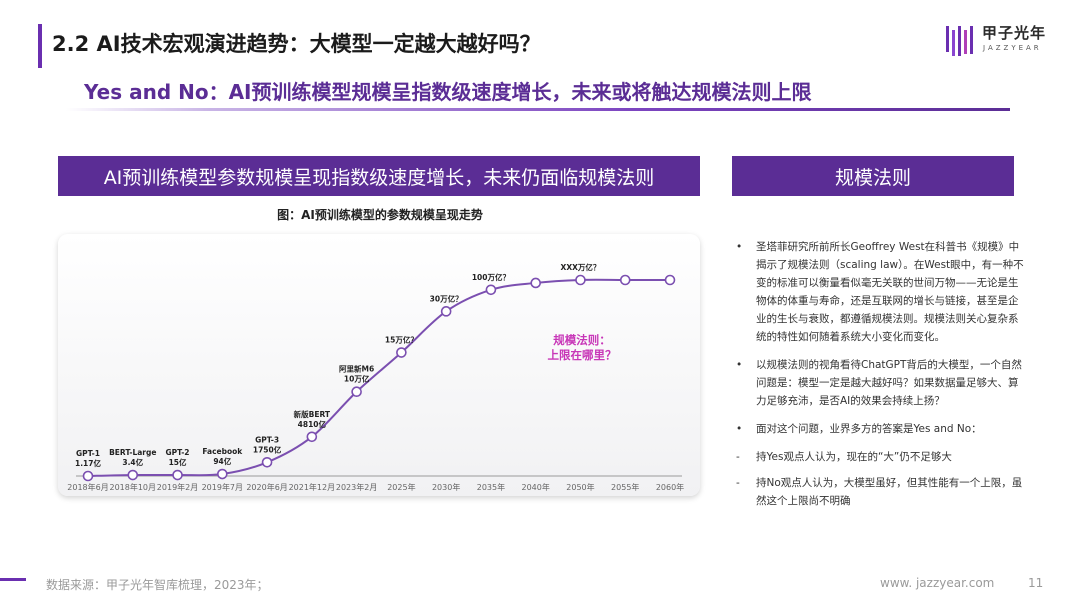 The width and height of the screenshot is (1080, 608). I want to click on footer-accent-bar, so click(13, 579).